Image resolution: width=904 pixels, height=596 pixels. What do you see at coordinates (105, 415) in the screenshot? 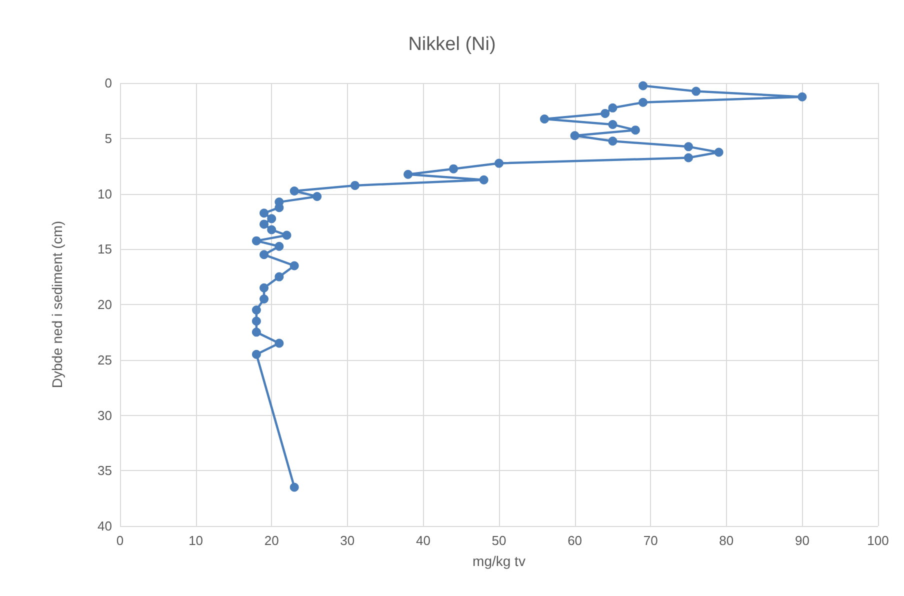
I see `y-tick-label: 30` at bounding box center [105, 415].